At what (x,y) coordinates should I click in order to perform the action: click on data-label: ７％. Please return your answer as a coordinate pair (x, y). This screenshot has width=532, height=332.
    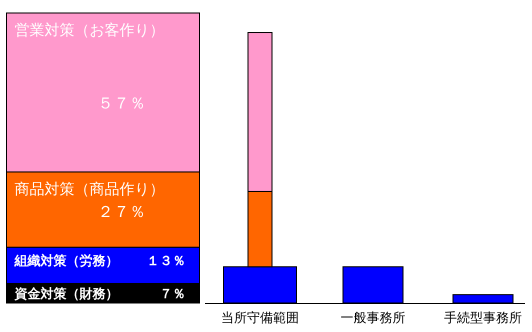
    Looking at the image, I should click on (173, 294).